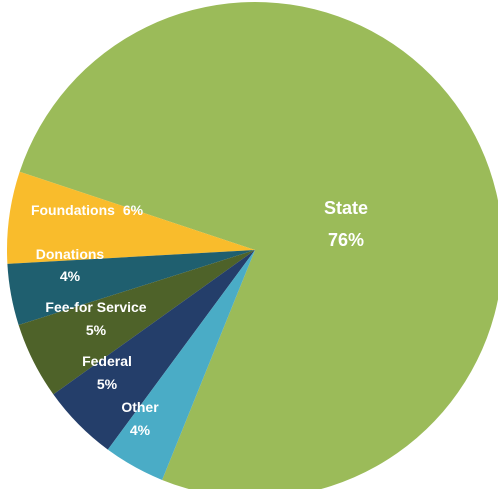  Describe the element at coordinates (140, 407) in the screenshot. I see `slice-label-other: Other` at that location.